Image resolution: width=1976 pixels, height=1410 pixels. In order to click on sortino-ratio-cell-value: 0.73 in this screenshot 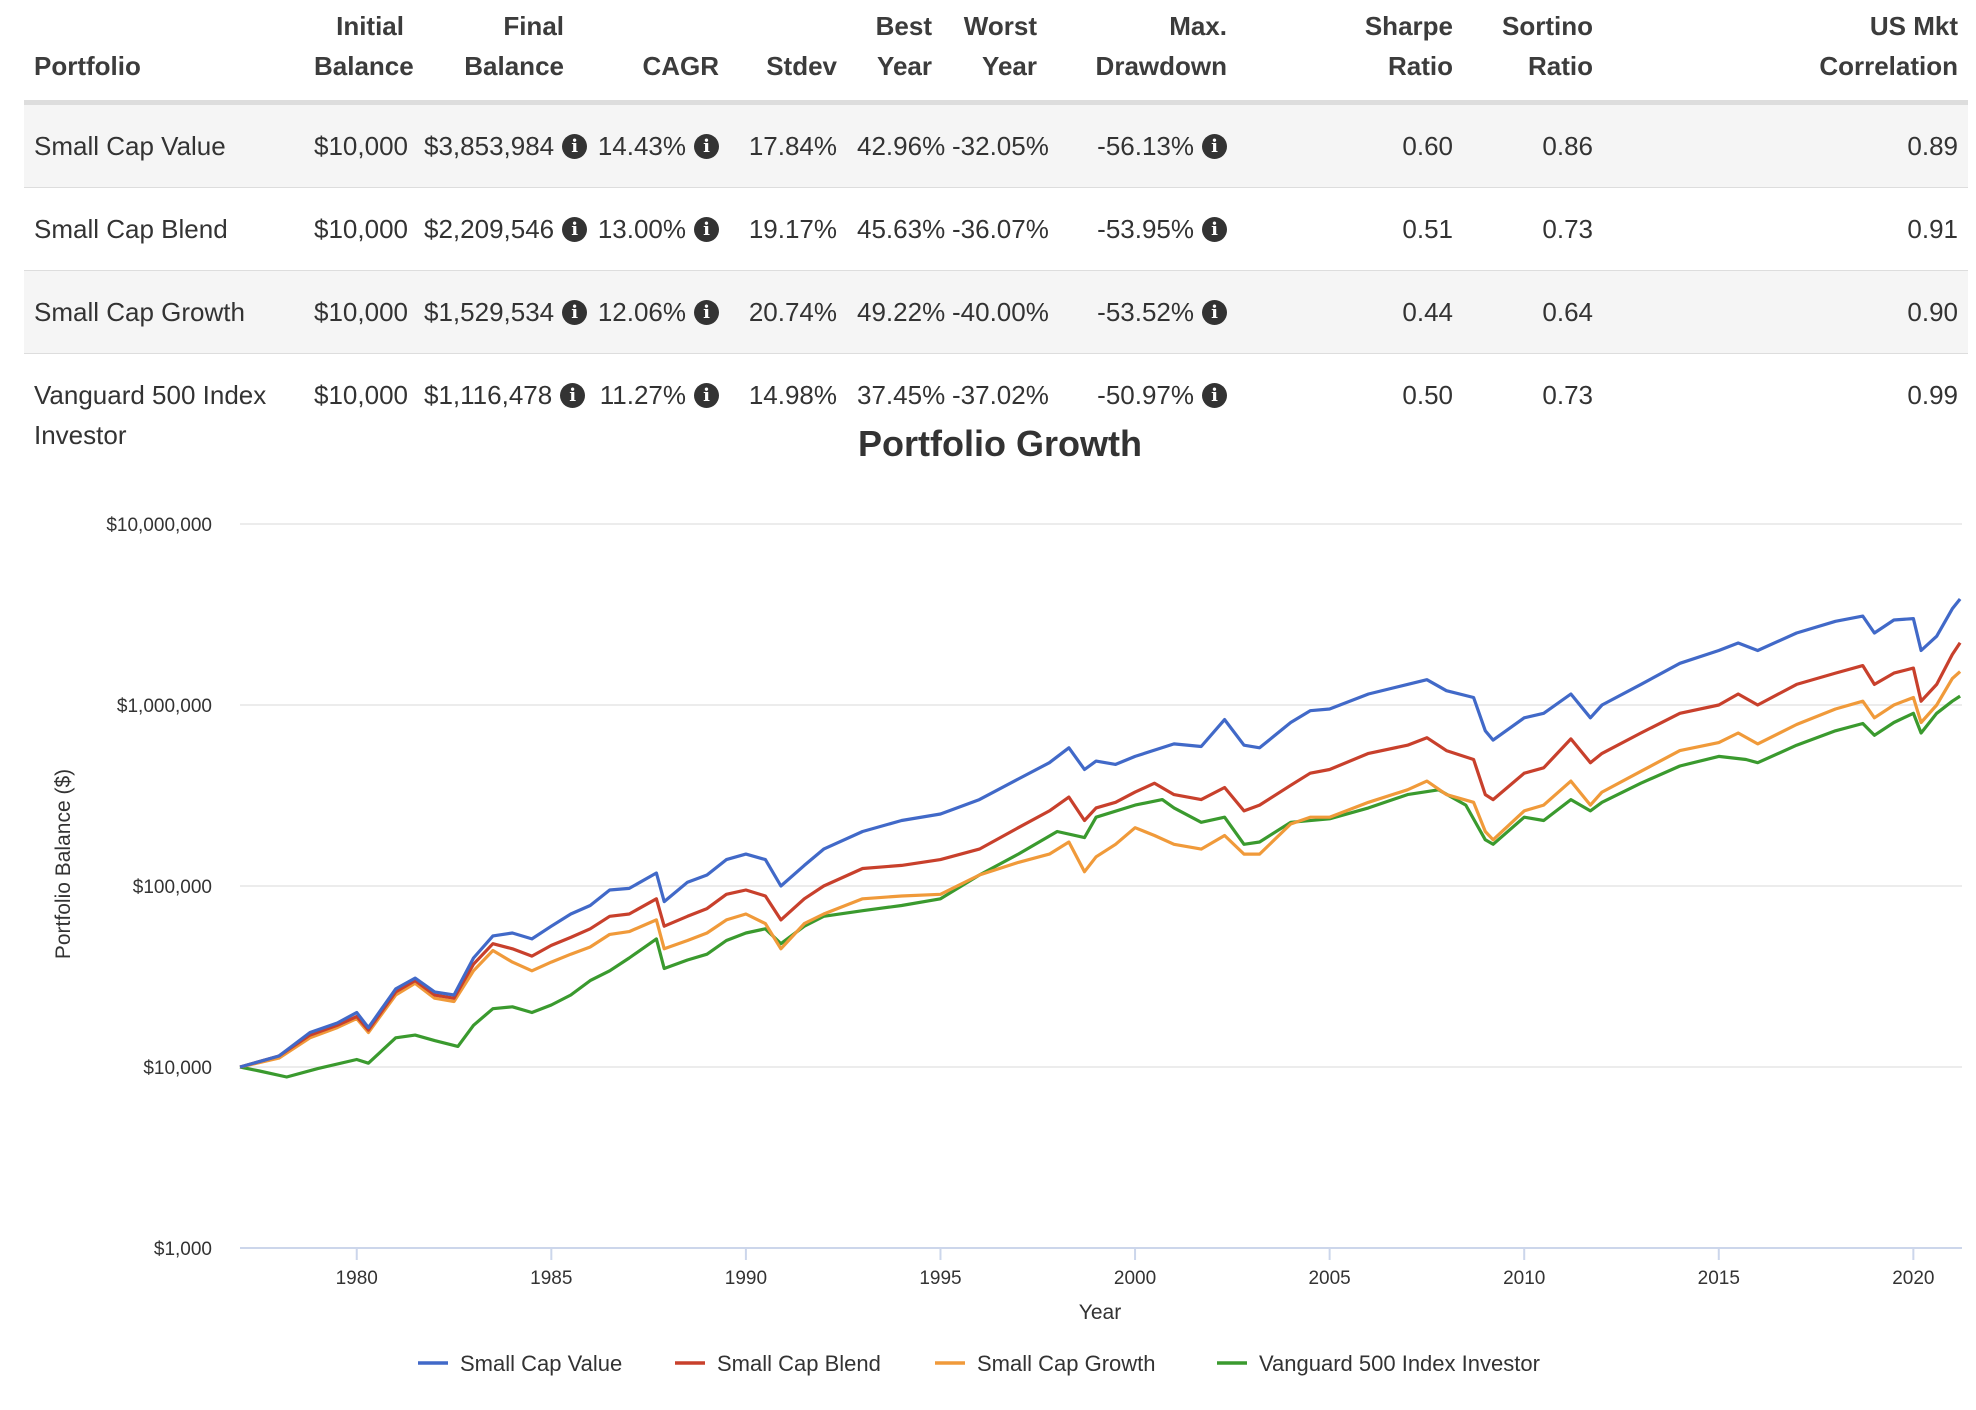, I will do `click(1567, 395)`.